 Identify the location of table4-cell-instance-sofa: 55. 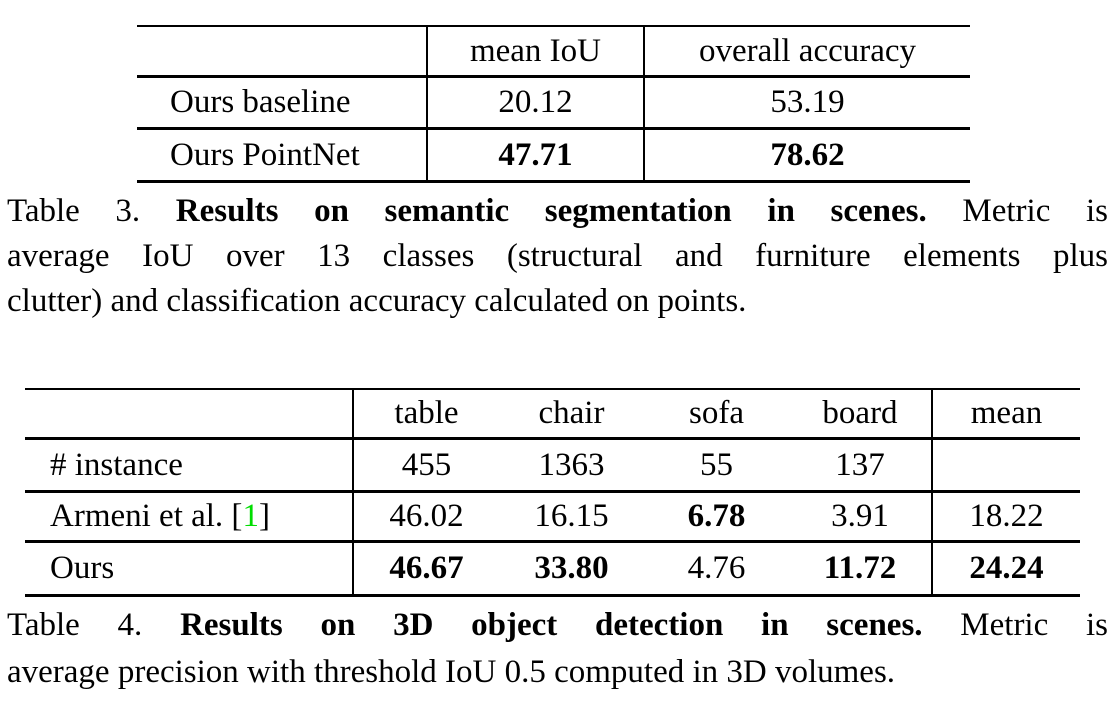
(716, 466).